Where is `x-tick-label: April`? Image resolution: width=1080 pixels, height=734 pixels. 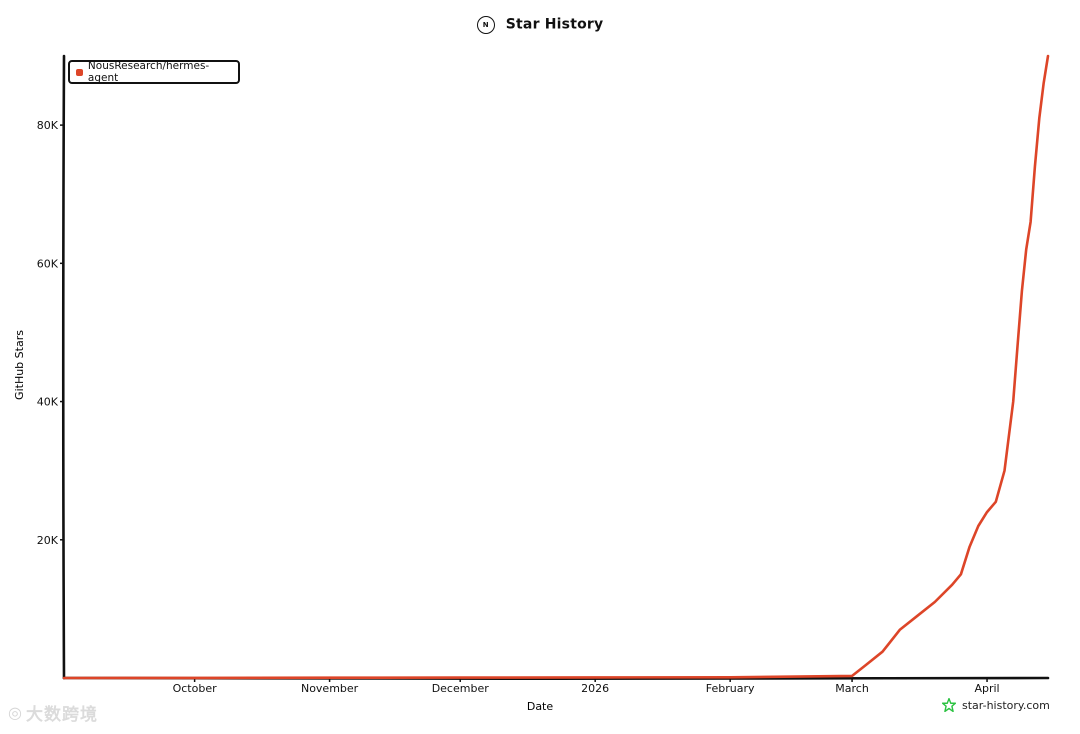 x-tick-label: April is located at coordinates (986, 688).